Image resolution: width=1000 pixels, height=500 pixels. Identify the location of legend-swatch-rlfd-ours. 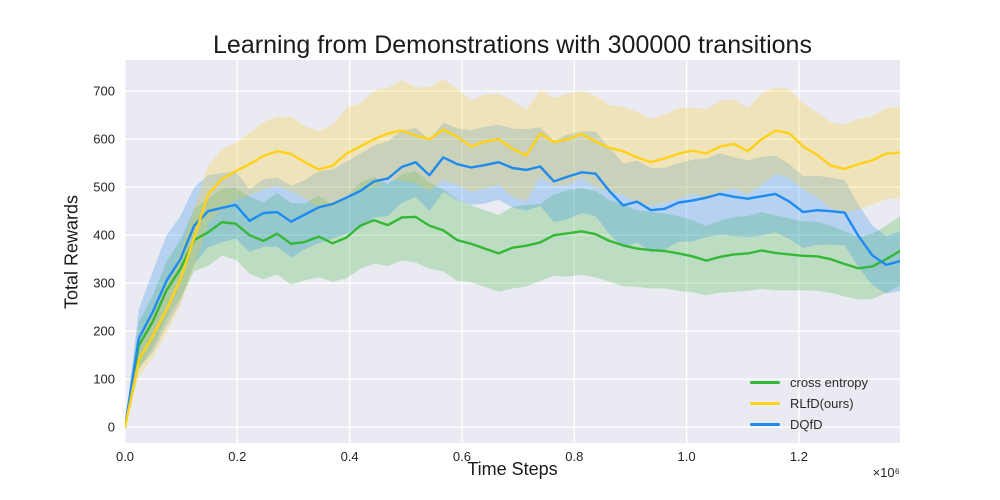
(765, 403).